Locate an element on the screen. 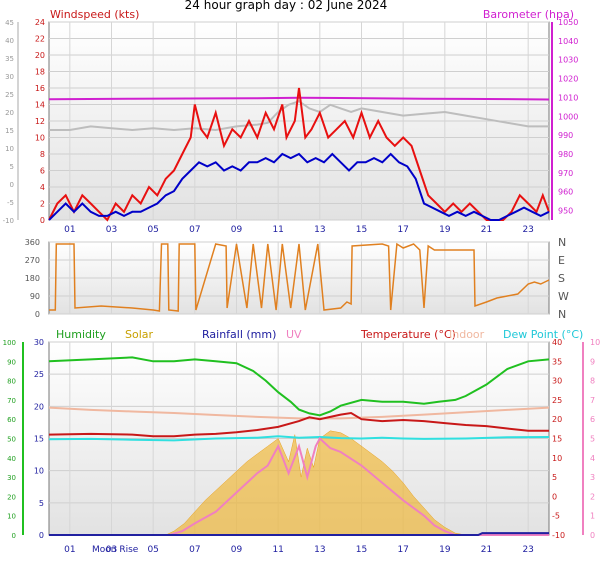 The image size is (608, 561). compass-label: S is located at coordinates (561, 278).